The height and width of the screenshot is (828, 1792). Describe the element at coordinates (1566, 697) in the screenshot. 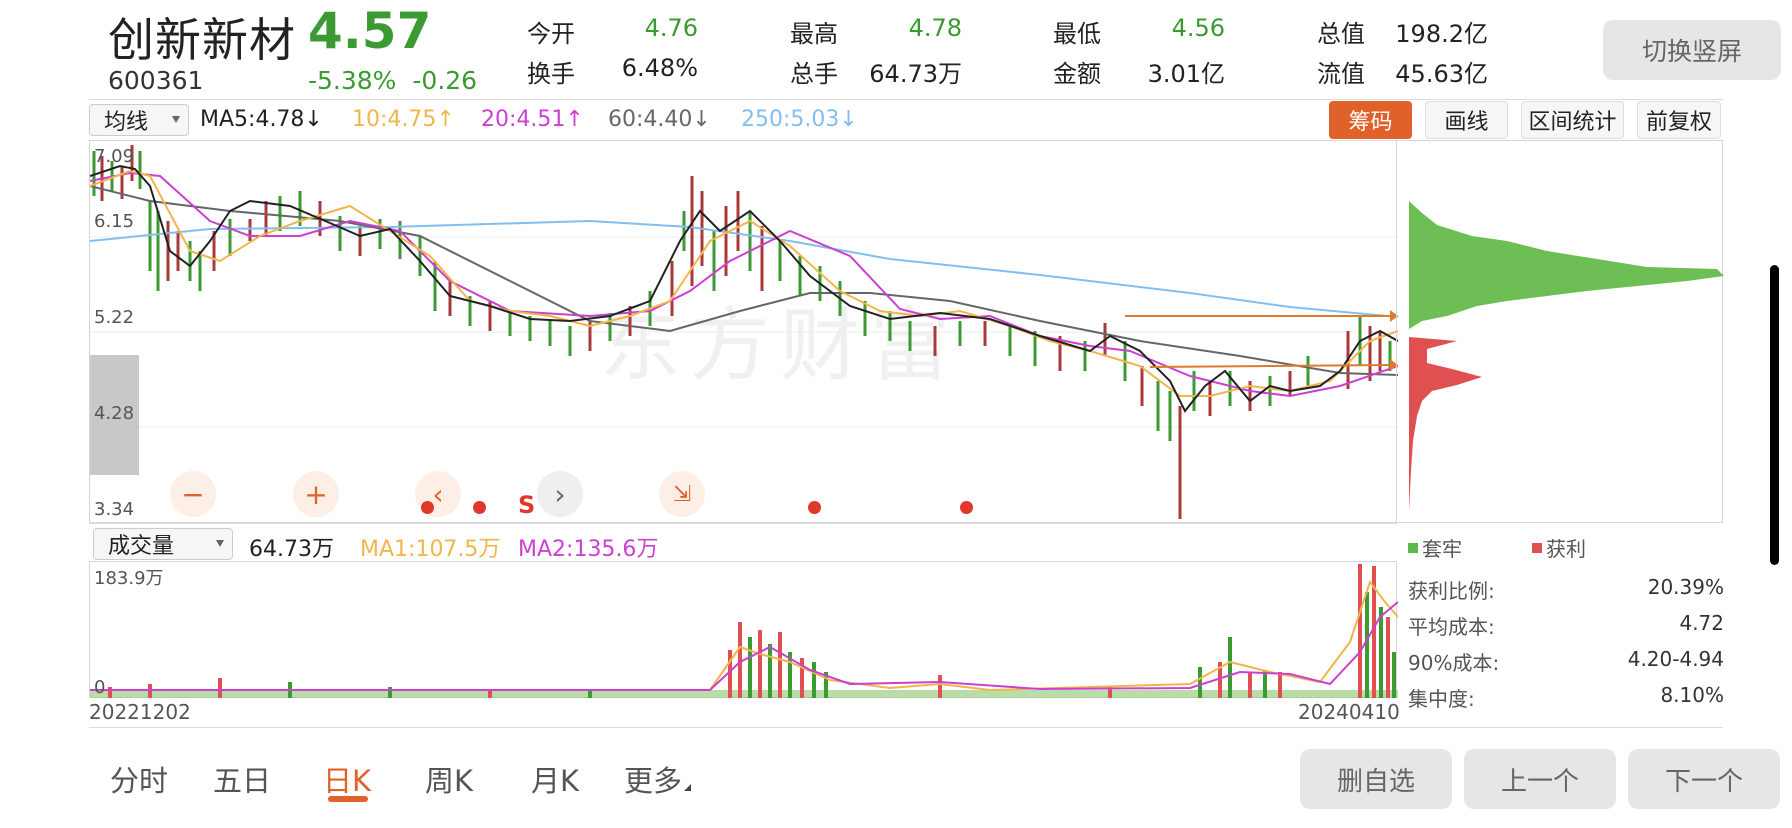

I see `chip-row-concentration: 集中度: 8.10%` at that location.